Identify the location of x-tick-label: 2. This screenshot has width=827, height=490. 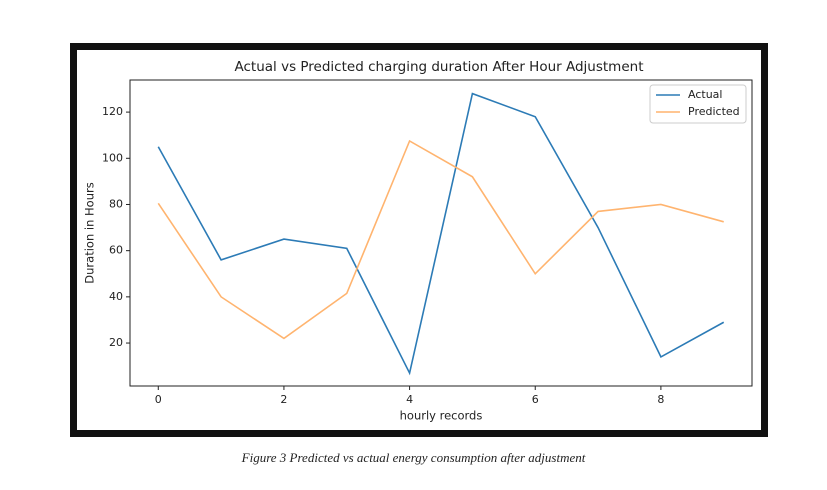
(283, 399).